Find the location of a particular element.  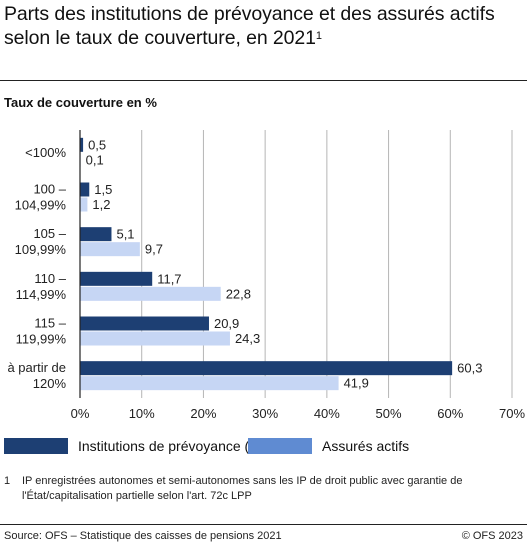

copyright-text: © OFS 2023 is located at coordinates (492, 536).